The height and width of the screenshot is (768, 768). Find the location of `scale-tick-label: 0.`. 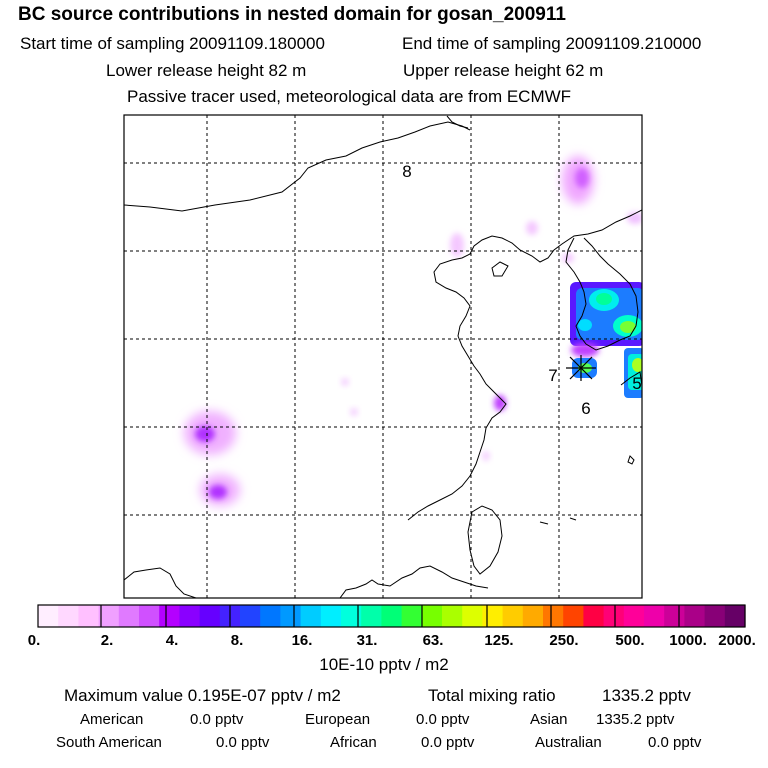

scale-tick-label: 0. is located at coordinates (34, 640).